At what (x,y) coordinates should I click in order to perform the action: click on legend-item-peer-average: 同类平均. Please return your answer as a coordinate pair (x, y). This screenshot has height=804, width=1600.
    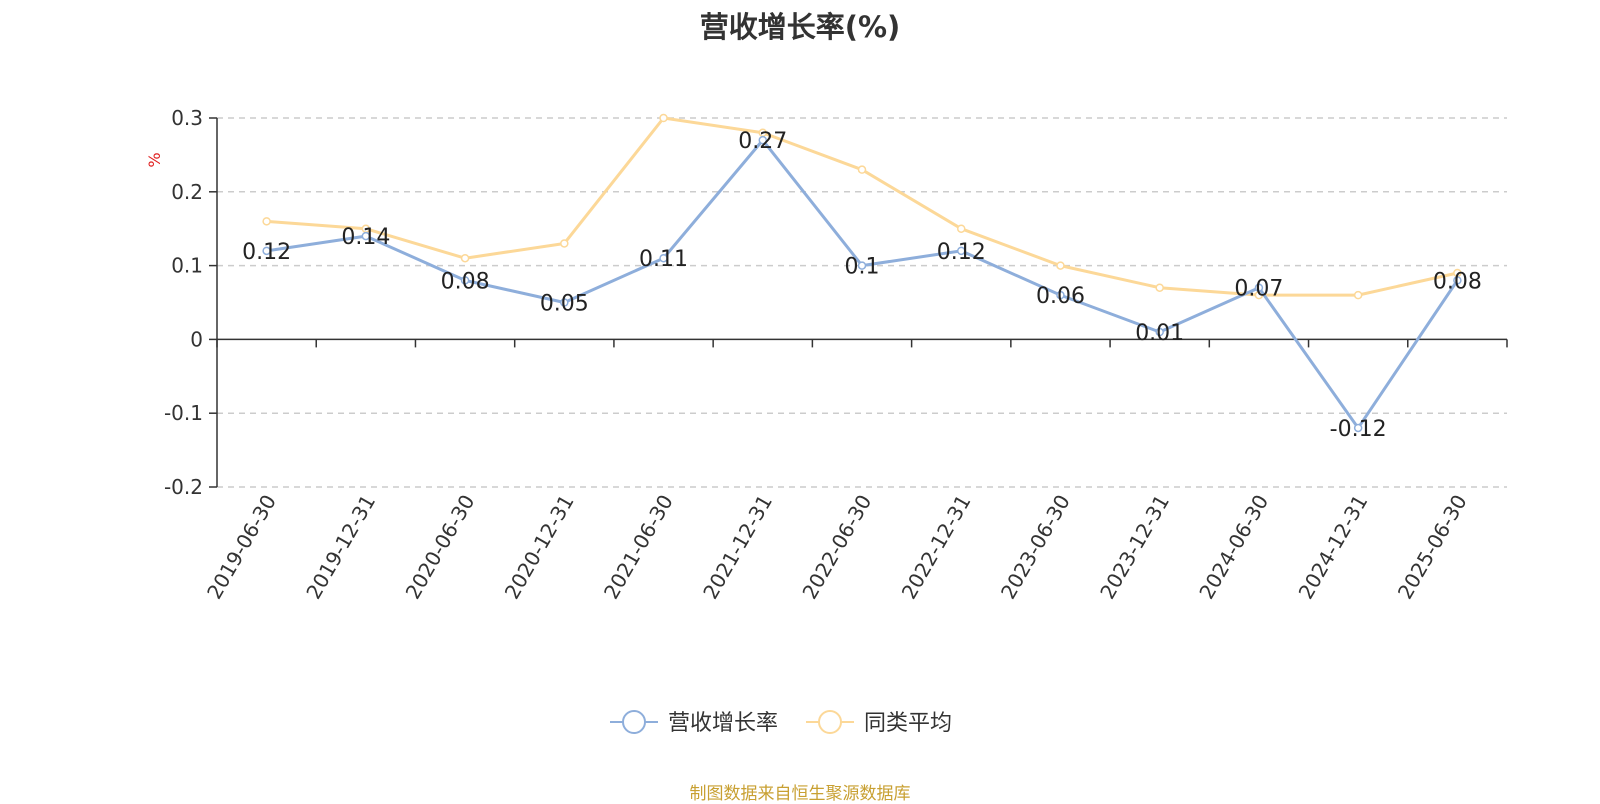
    Looking at the image, I should click on (879, 723).